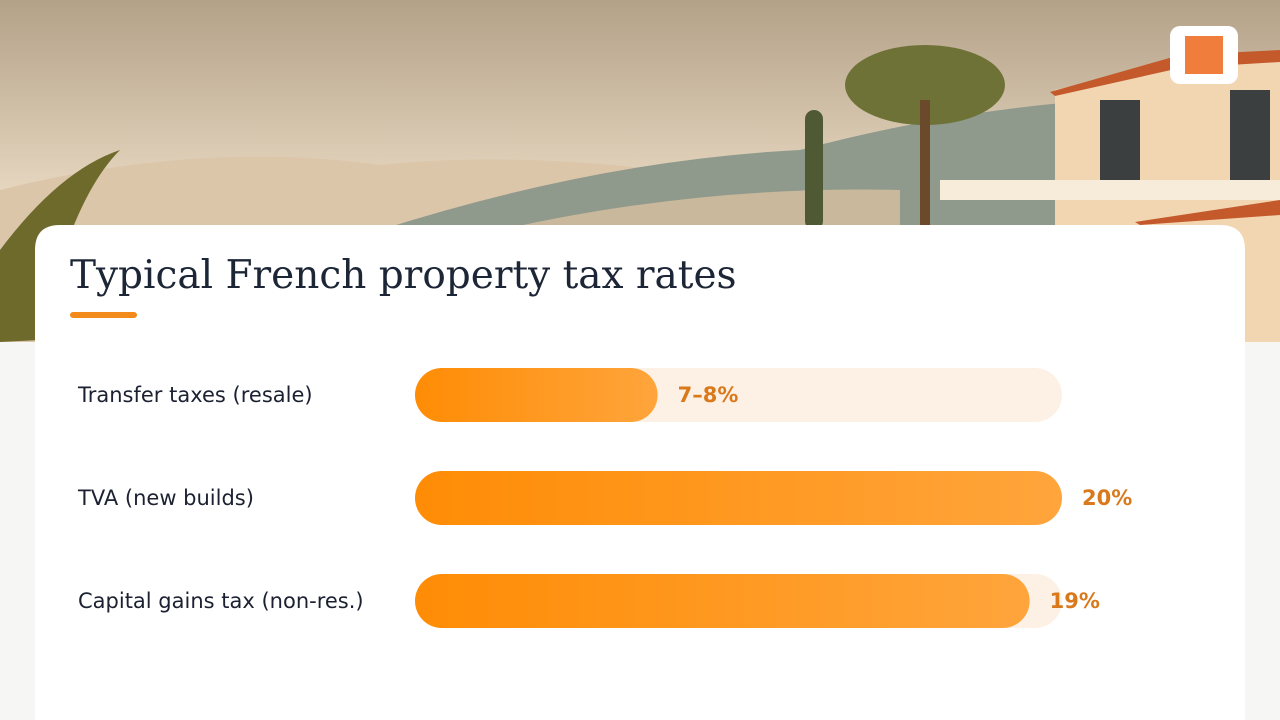 This screenshot has height=720, width=1280. What do you see at coordinates (165, 498) in the screenshot?
I see `category-label: TVA (new builds)` at bounding box center [165, 498].